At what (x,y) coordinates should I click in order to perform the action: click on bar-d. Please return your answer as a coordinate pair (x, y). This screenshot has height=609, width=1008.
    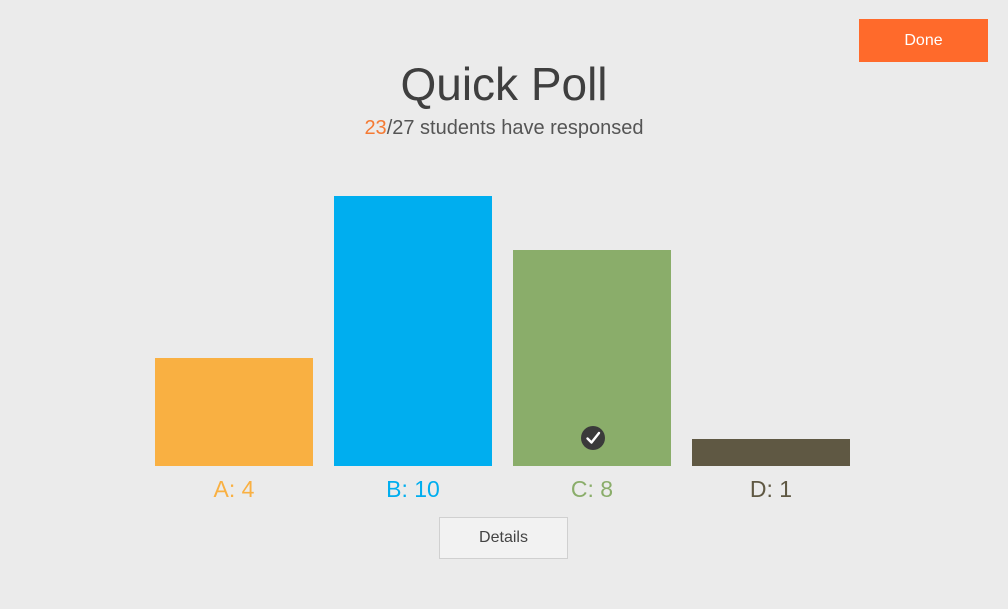
    Looking at the image, I should click on (771, 452).